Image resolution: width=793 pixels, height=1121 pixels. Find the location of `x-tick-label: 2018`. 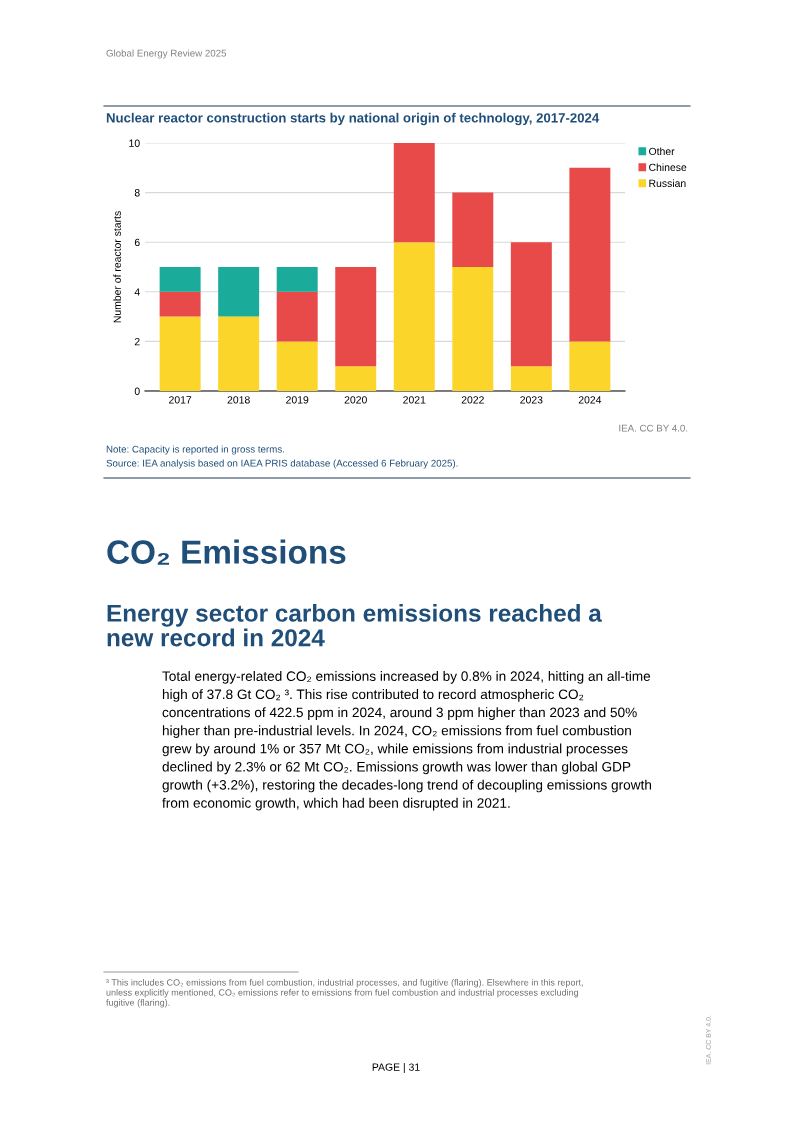

x-tick-label: 2018 is located at coordinates (238, 400).